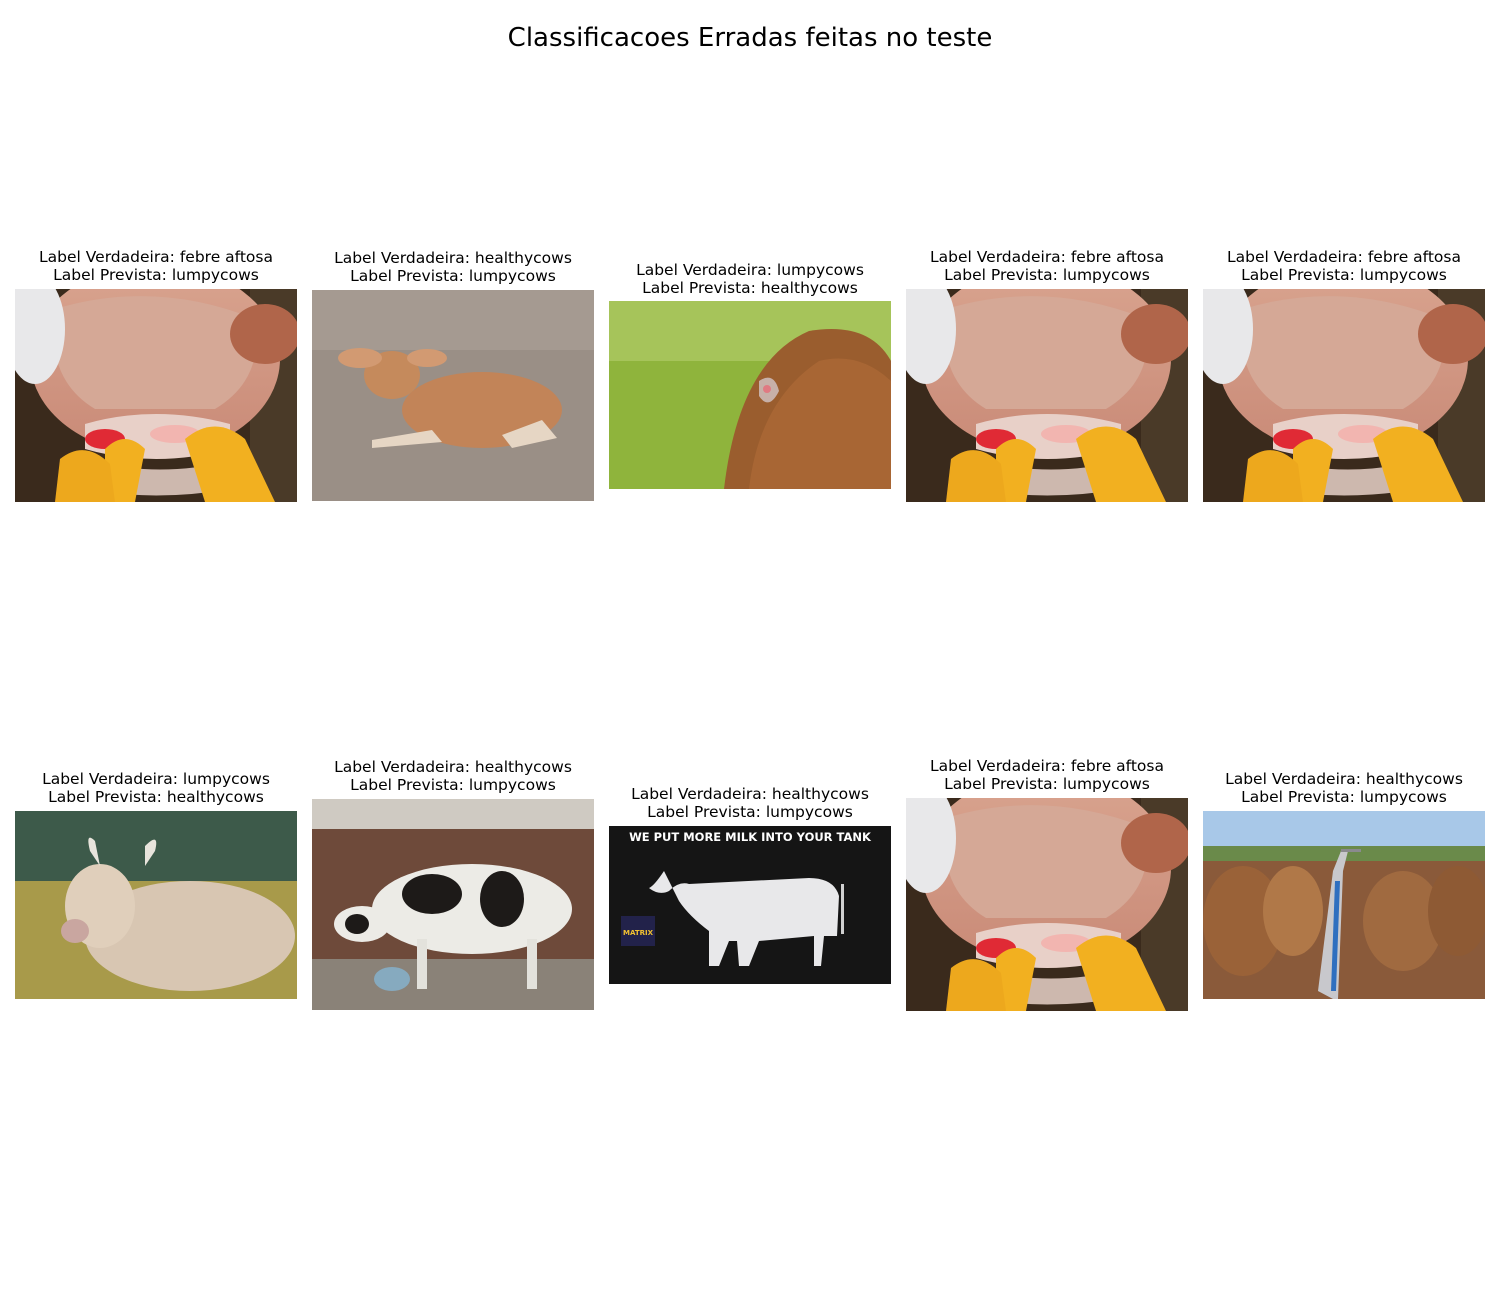  What do you see at coordinates (750, 395) in the screenshot?
I see `cow-back-lesion-image: cow-back-skin-lesion` at bounding box center [750, 395].